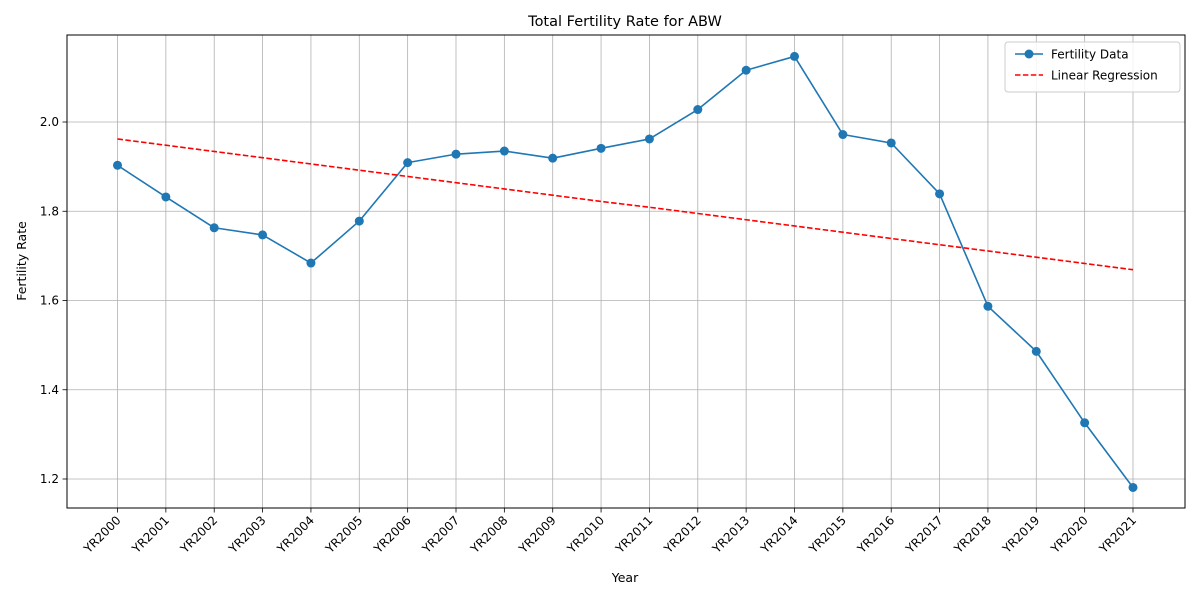 The height and width of the screenshot is (600, 1200). What do you see at coordinates (682, 534) in the screenshot?
I see `x-tick-label: YR2012` at bounding box center [682, 534].